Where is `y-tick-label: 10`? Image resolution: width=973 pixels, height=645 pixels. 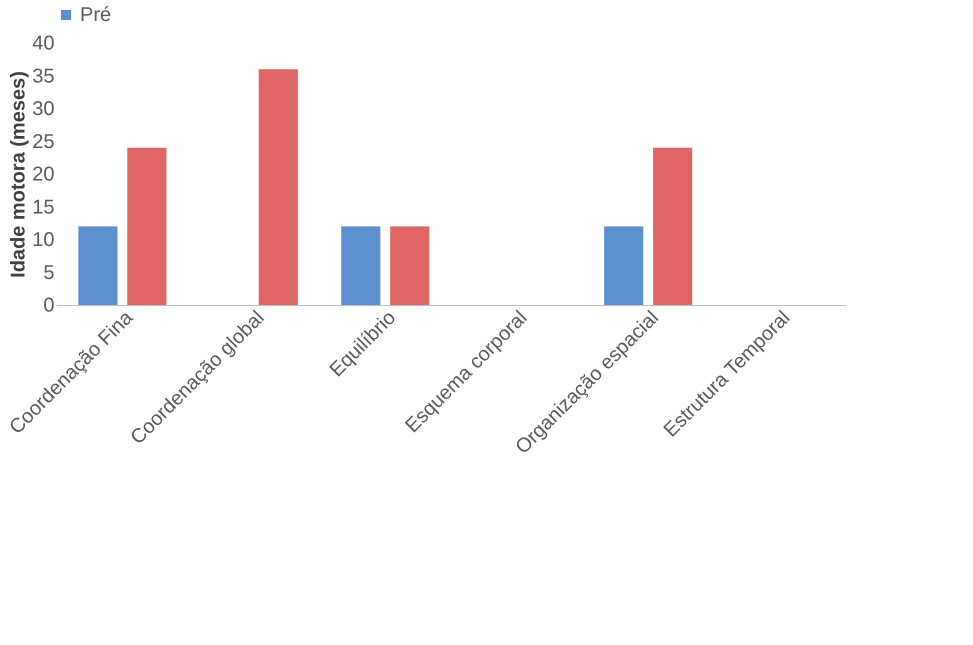 y-tick-label: 10 is located at coordinates (43, 240).